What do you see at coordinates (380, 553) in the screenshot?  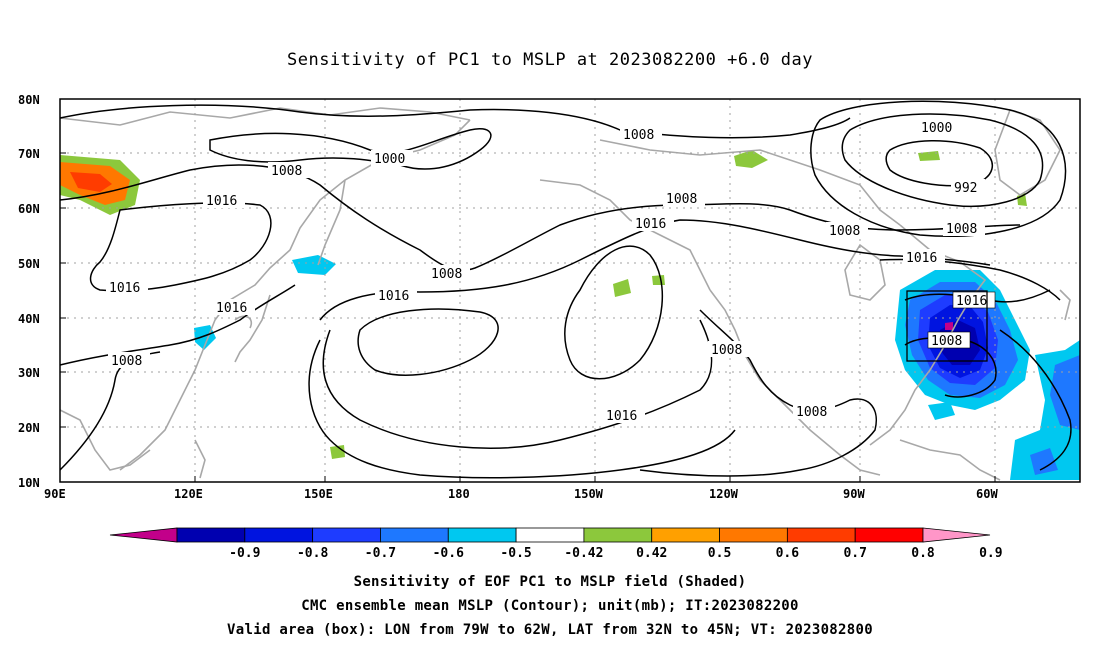 I see `colorbar-label: -0.7` at bounding box center [380, 553].